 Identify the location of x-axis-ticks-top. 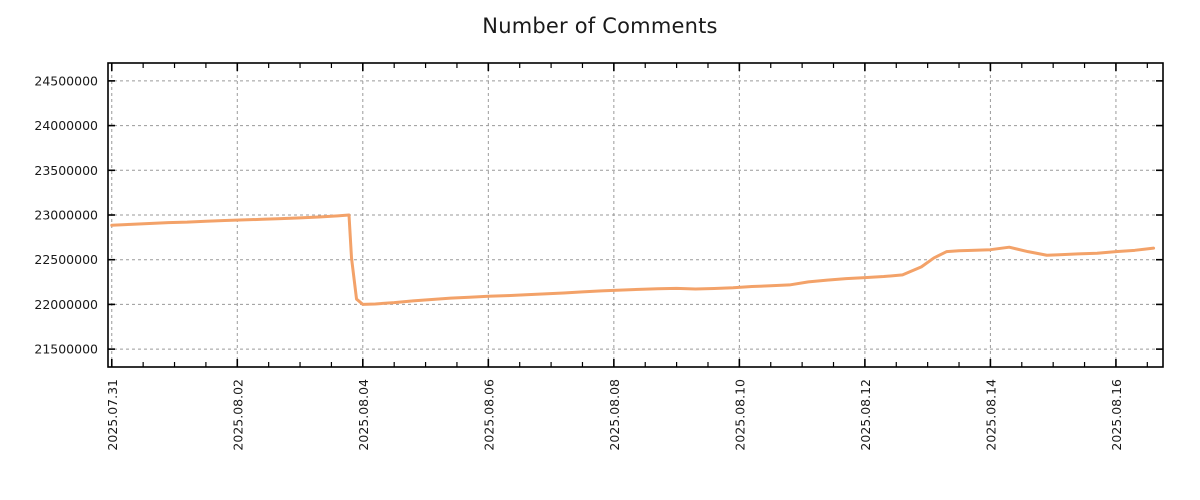
(613, 67).